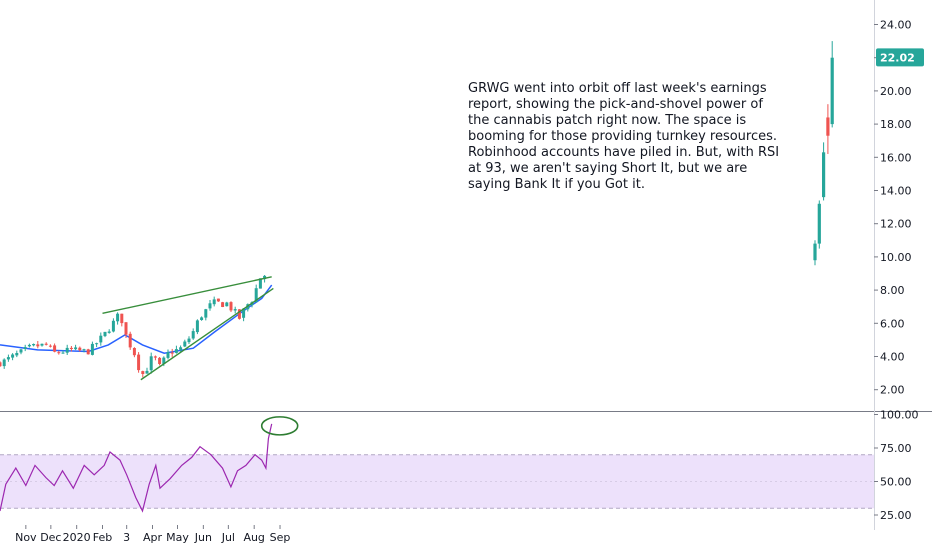  I want to click on x-tick-label: Jun, so click(203, 537).